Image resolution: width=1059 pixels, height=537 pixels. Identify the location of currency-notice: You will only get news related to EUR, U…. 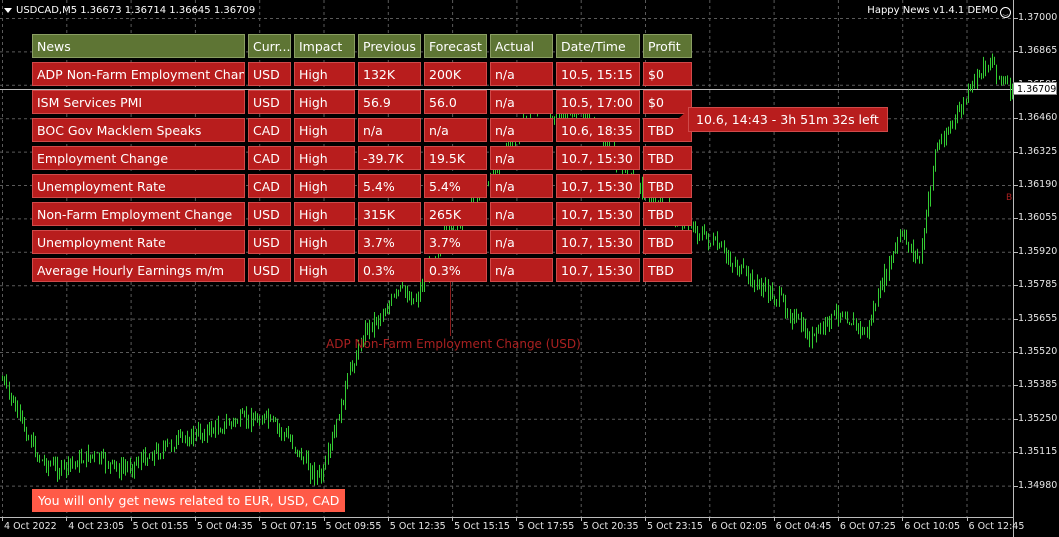
(189, 500).